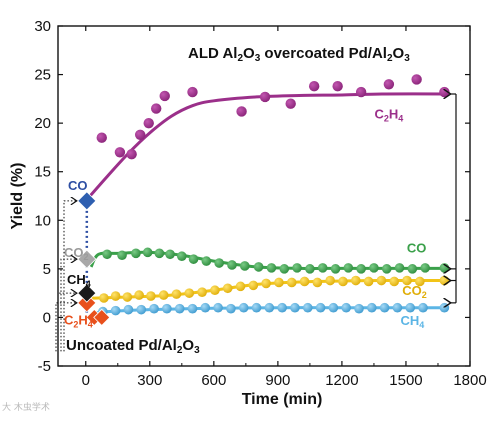  Describe the element at coordinates (341, 380) in the screenshot. I see `x-tick-label: 1200` at that location.